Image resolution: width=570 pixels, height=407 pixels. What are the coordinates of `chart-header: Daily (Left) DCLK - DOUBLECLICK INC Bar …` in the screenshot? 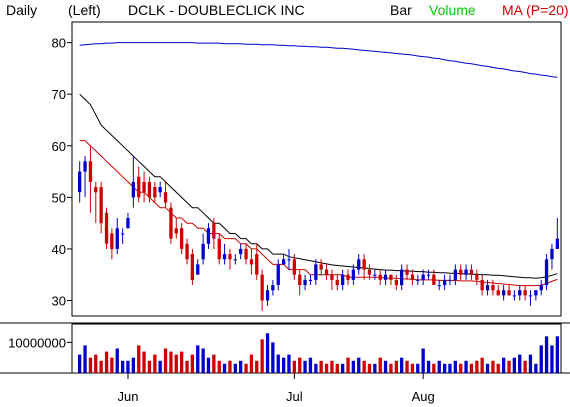 It's located at (285, 11).